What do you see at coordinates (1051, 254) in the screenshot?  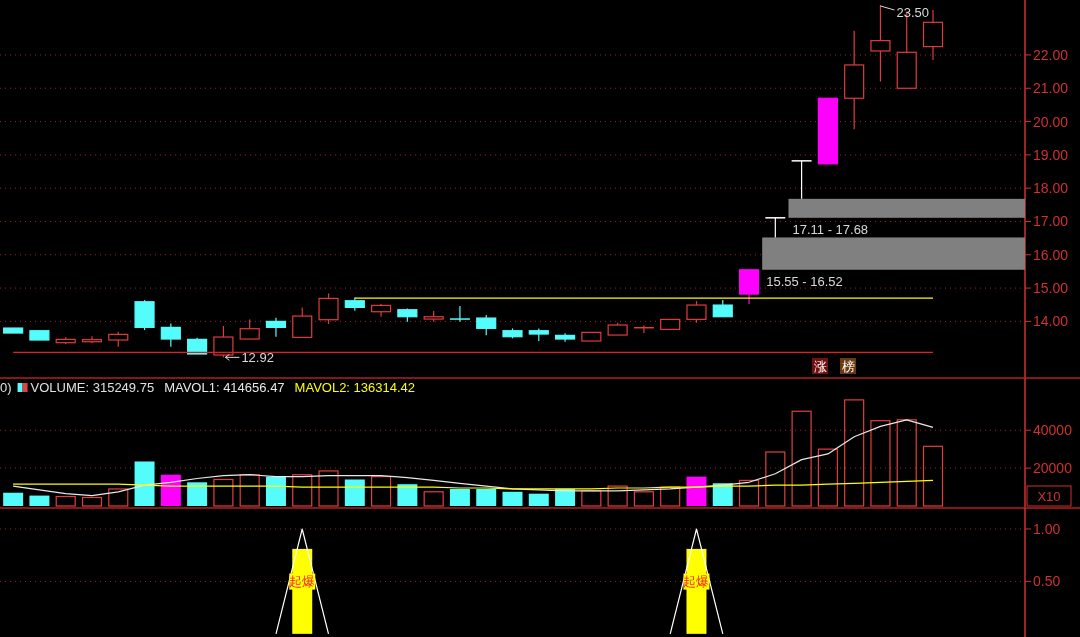 I see `y-tick-label: 16.00` at bounding box center [1051, 254].